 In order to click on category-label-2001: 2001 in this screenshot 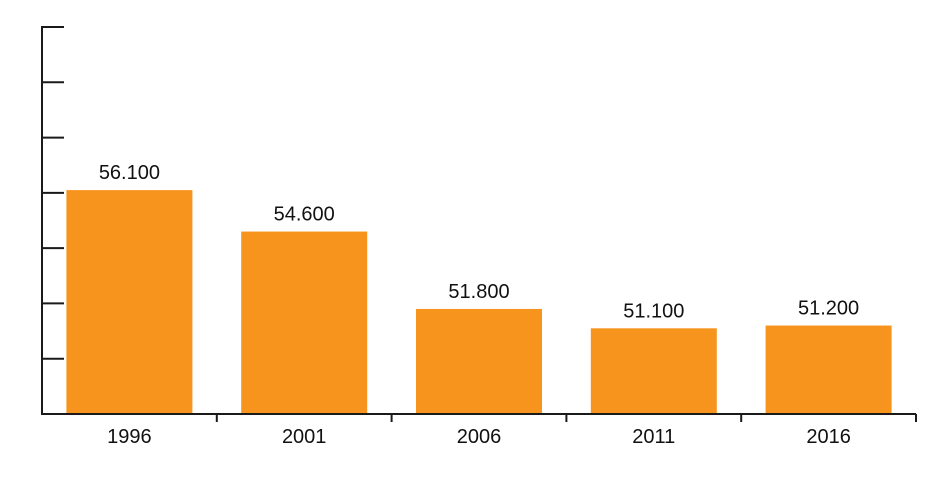, I will do `click(304, 437)`.